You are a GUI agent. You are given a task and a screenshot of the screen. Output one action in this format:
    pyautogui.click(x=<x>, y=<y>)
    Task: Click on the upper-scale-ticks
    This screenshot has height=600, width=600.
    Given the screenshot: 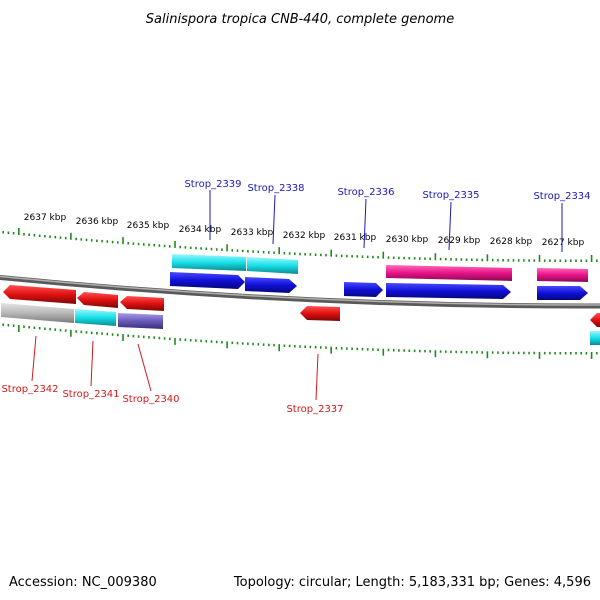 What is the action you would take?
    pyautogui.click(x=300, y=245)
    